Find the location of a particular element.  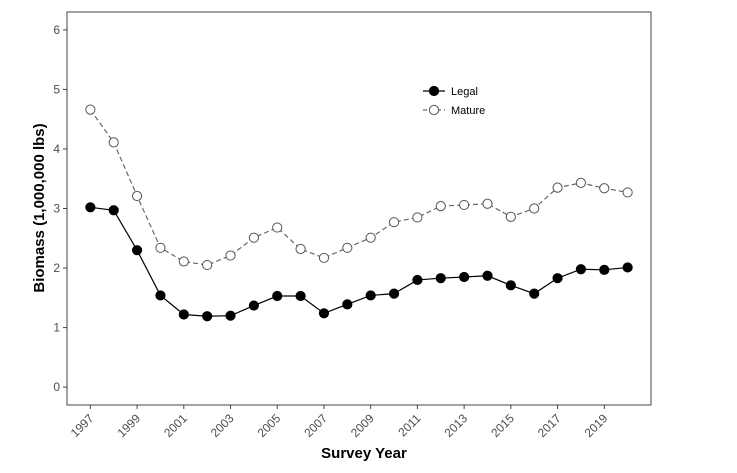

y-tick-label: 6 is located at coordinates (56, 30).